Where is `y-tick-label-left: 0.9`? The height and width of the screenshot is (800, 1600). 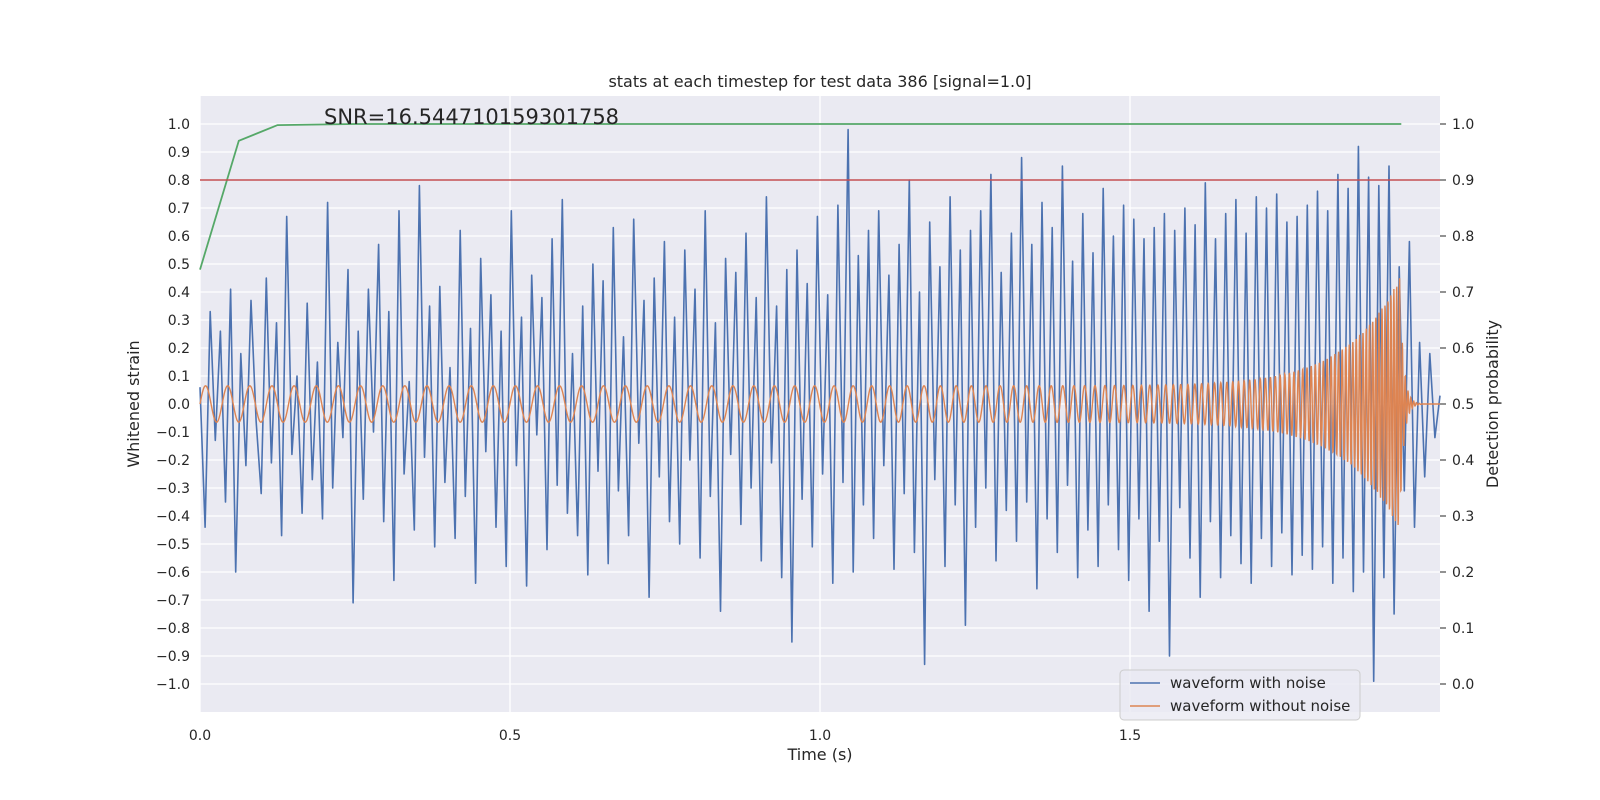 y-tick-label-left: 0.9 is located at coordinates (179, 153).